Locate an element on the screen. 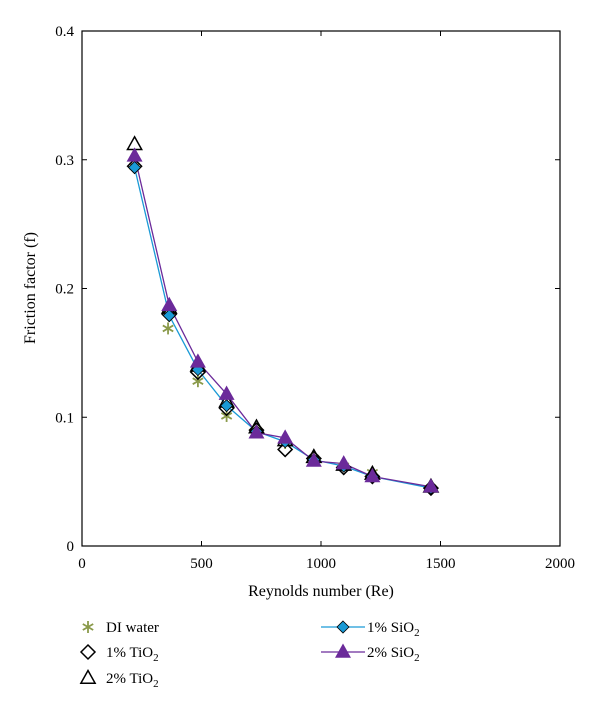 The image size is (600, 715). legend-label-base: 1% TiO is located at coordinates (129, 653).